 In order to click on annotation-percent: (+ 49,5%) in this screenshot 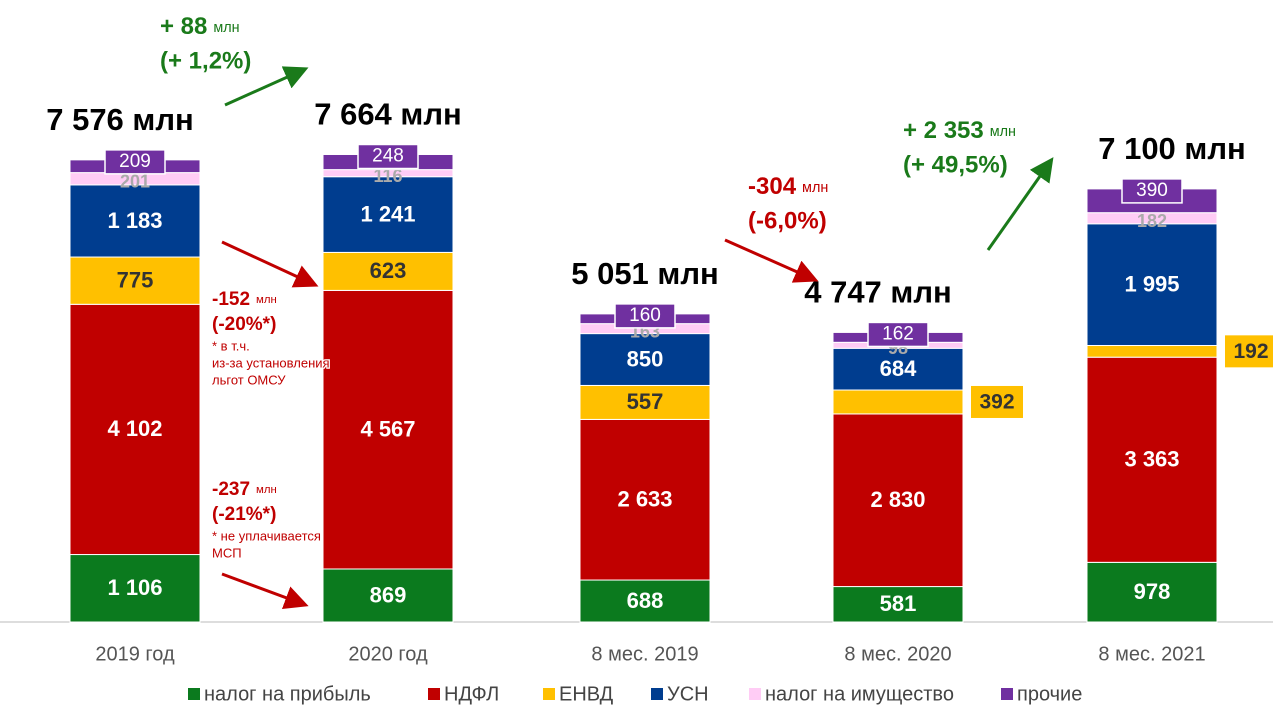, I will do `click(955, 164)`.